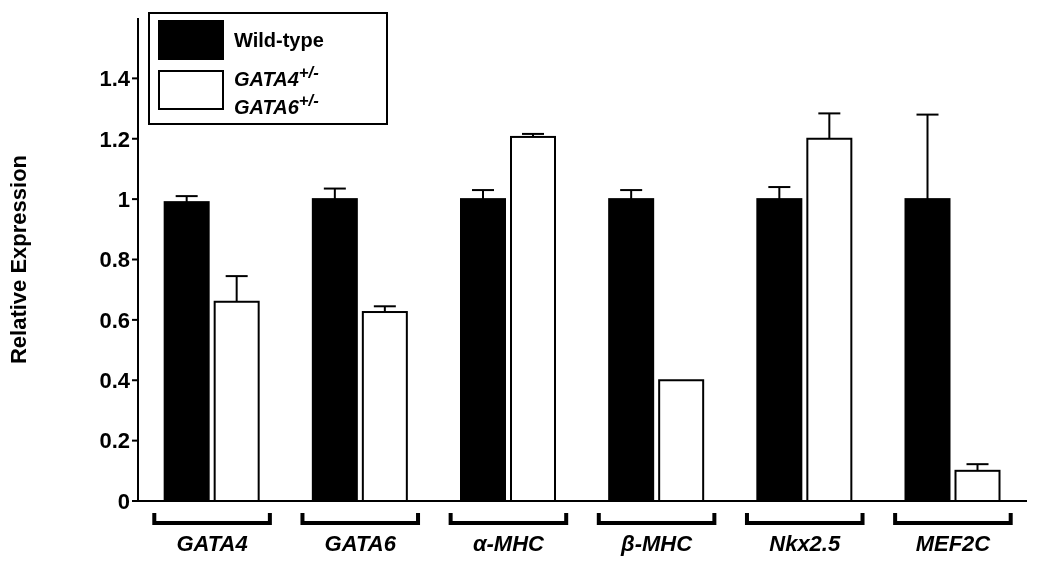 The image size is (1045, 579). What do you see at coordinates (276, 90) in the screenshot?
I see `legend-label: GATA4$^{+/-}$ GATA6$^{+/-}$` at bounding box center [276, 90].